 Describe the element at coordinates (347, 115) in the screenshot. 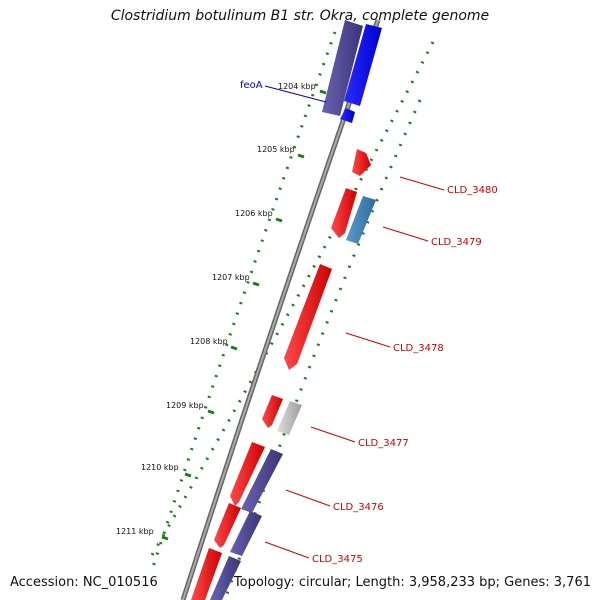

I see `cds-feoA` at that location.